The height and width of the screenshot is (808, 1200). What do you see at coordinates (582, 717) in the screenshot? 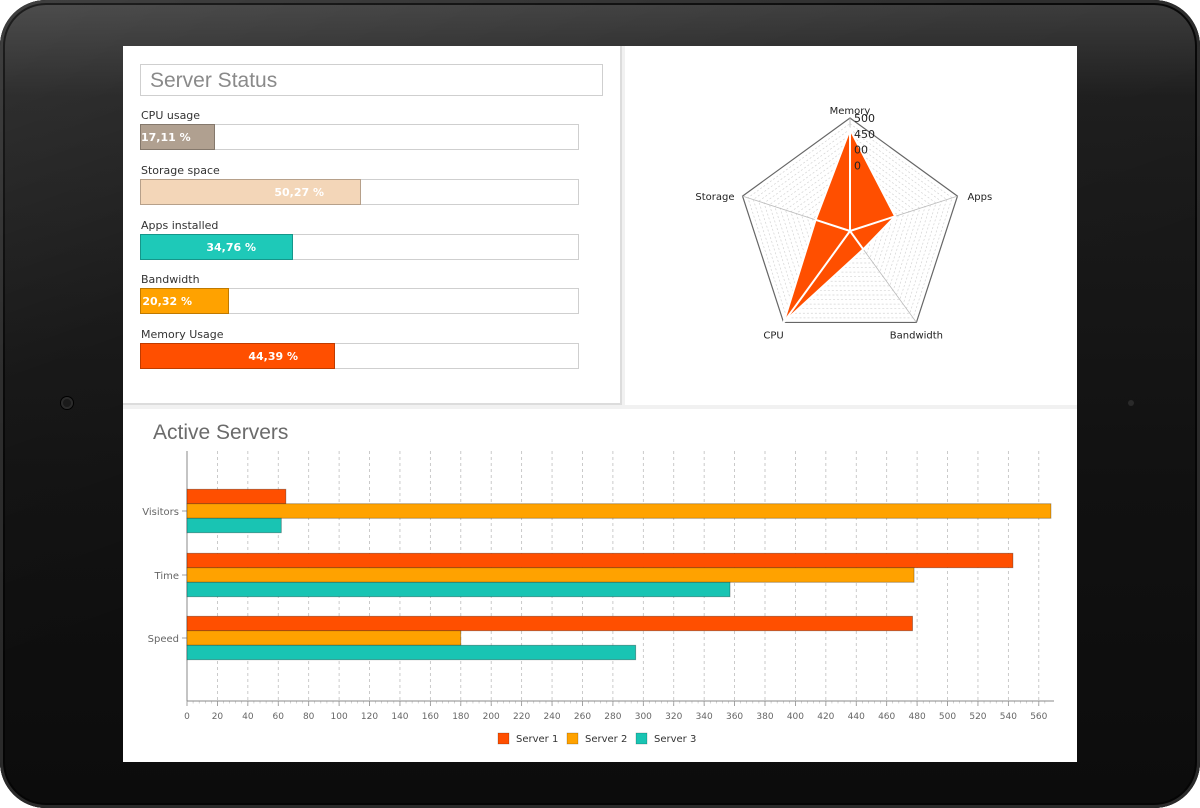
I see `x-tick-label: 260` at bounding box center [582, 717].